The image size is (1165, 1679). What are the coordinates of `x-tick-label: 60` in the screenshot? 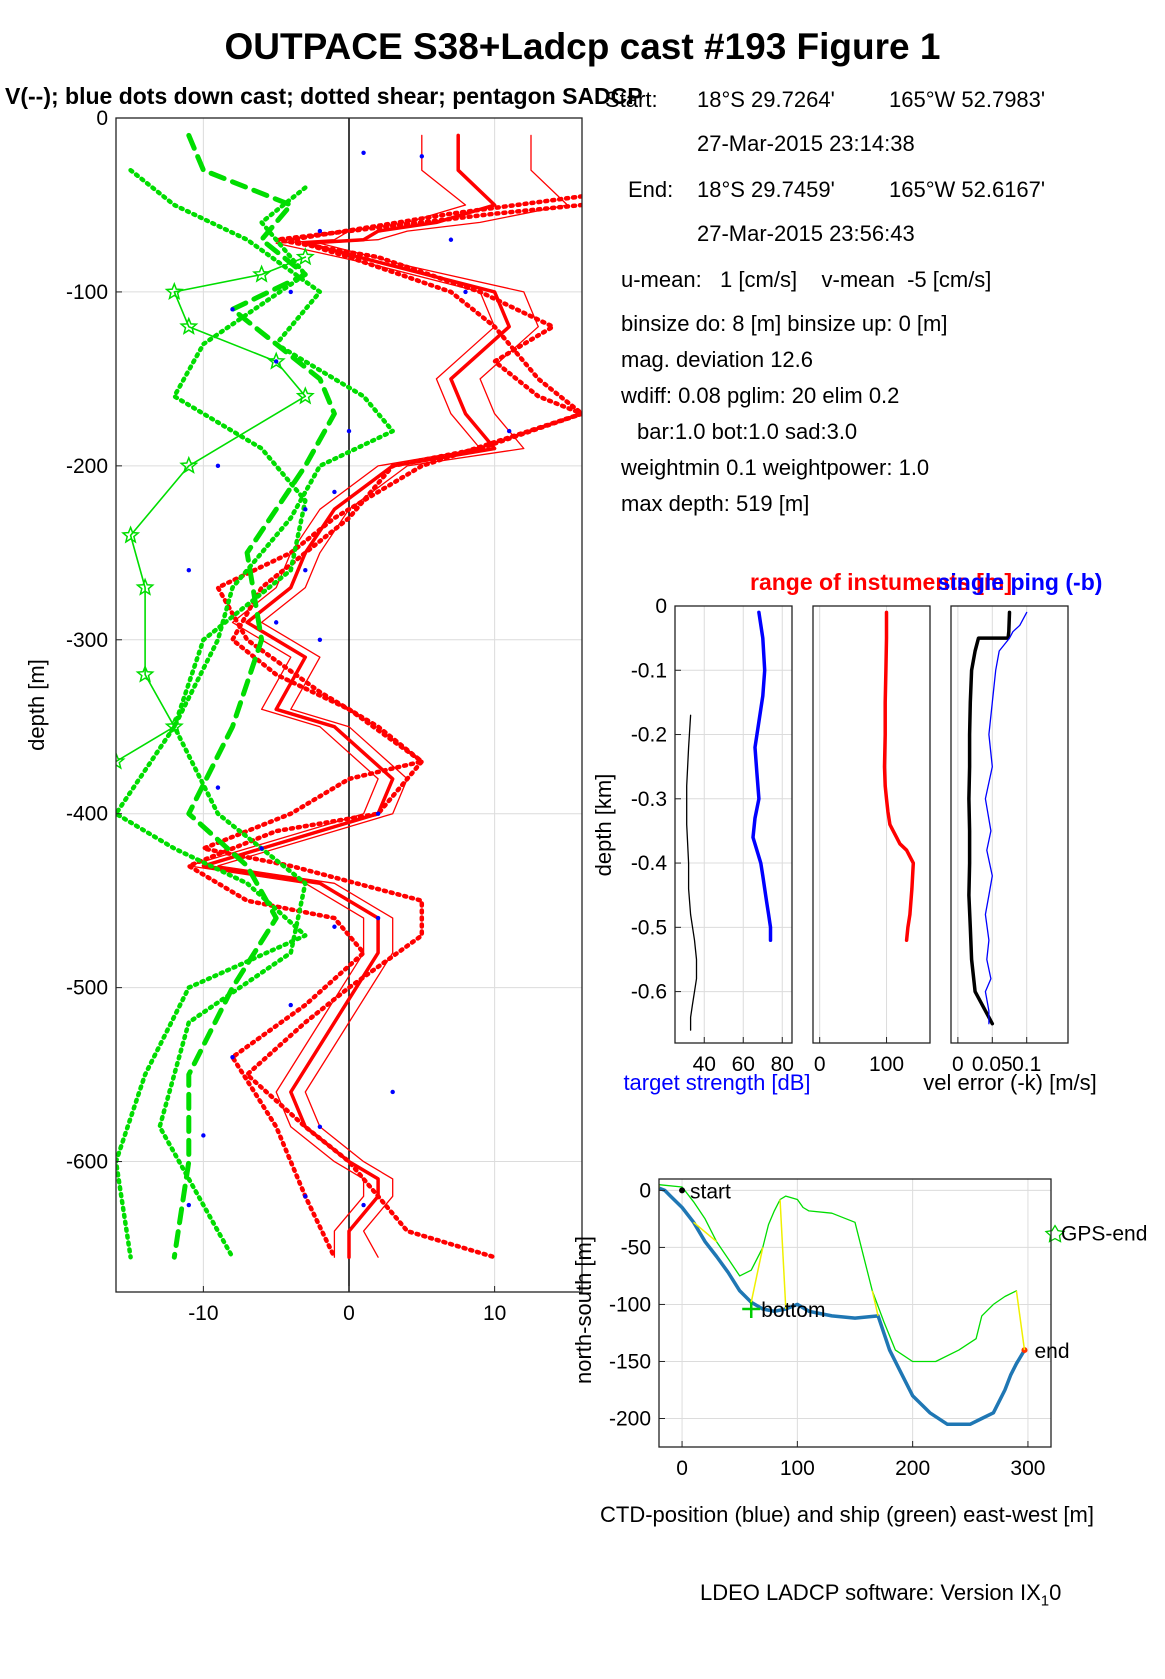 It's located at (743, 1064).